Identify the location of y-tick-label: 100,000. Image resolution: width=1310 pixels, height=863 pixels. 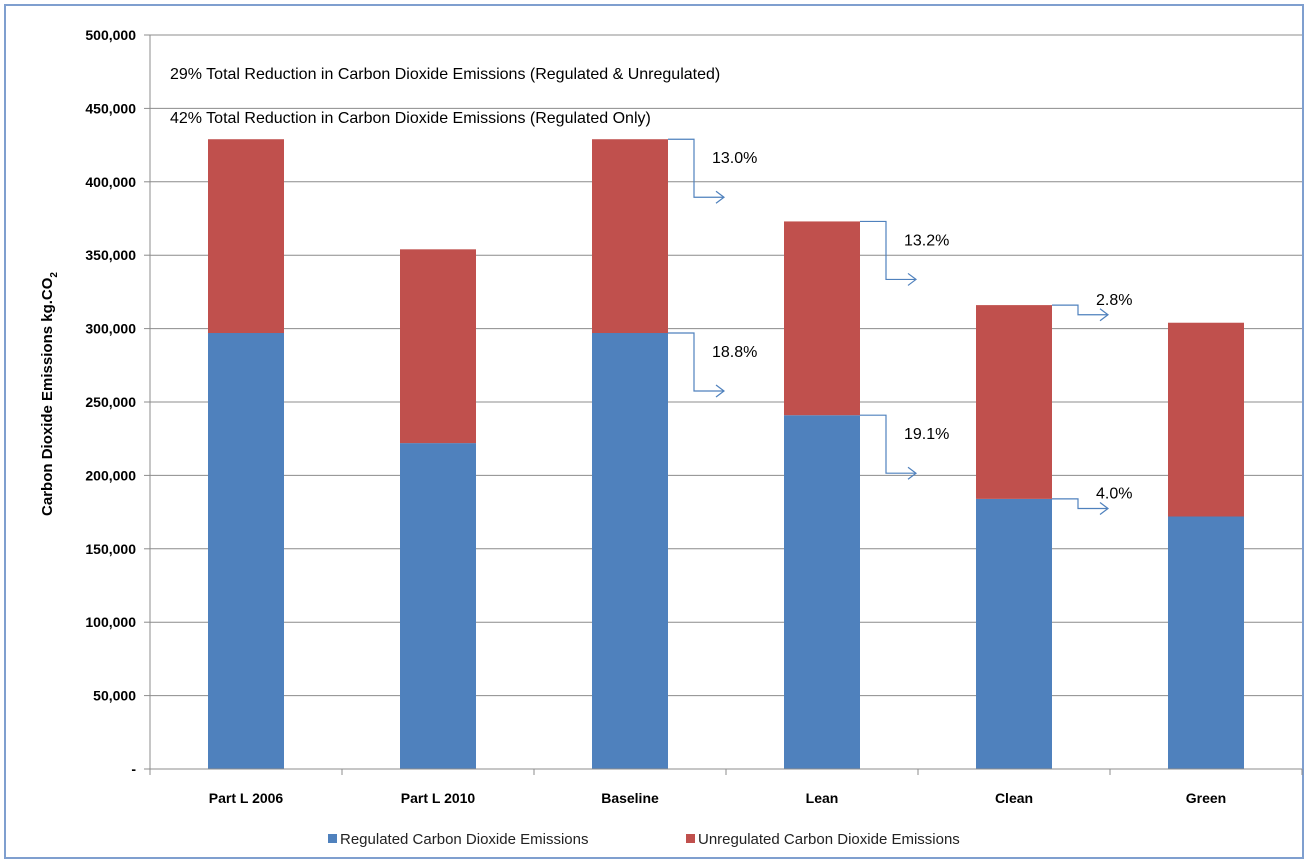
(110, 622).